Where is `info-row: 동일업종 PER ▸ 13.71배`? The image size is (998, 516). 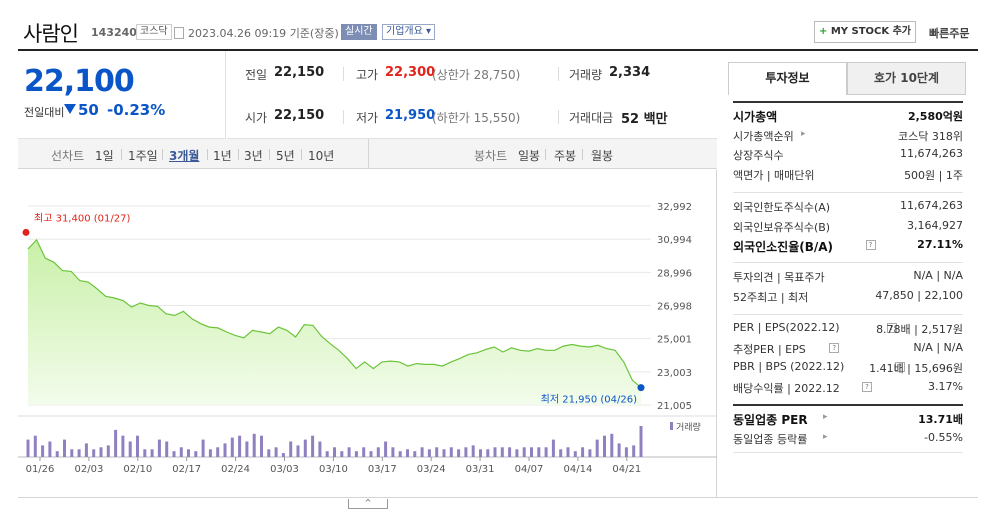
info-row: 동일업종 PER ▸ 13.71배 is located at coordinates (848, 420).